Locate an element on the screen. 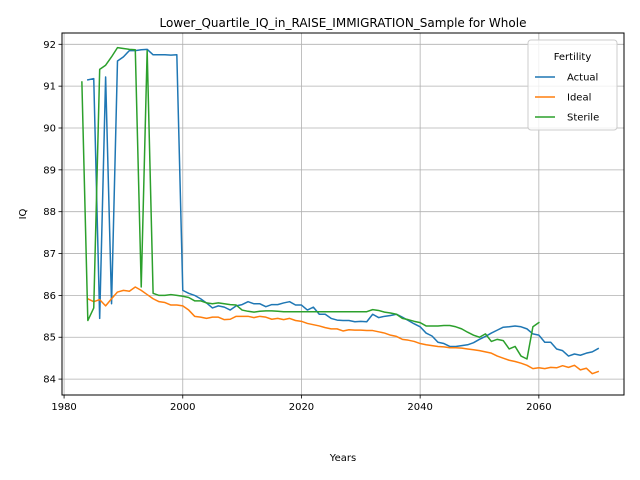  y-tick-label: 89 is located at coordinates (49, 170).